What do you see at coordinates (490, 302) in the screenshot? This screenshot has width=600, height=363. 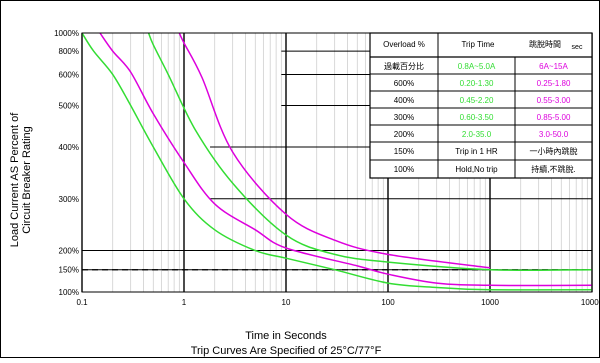 I see `x-tick-label: 1000` at bounding box center [490, 302].